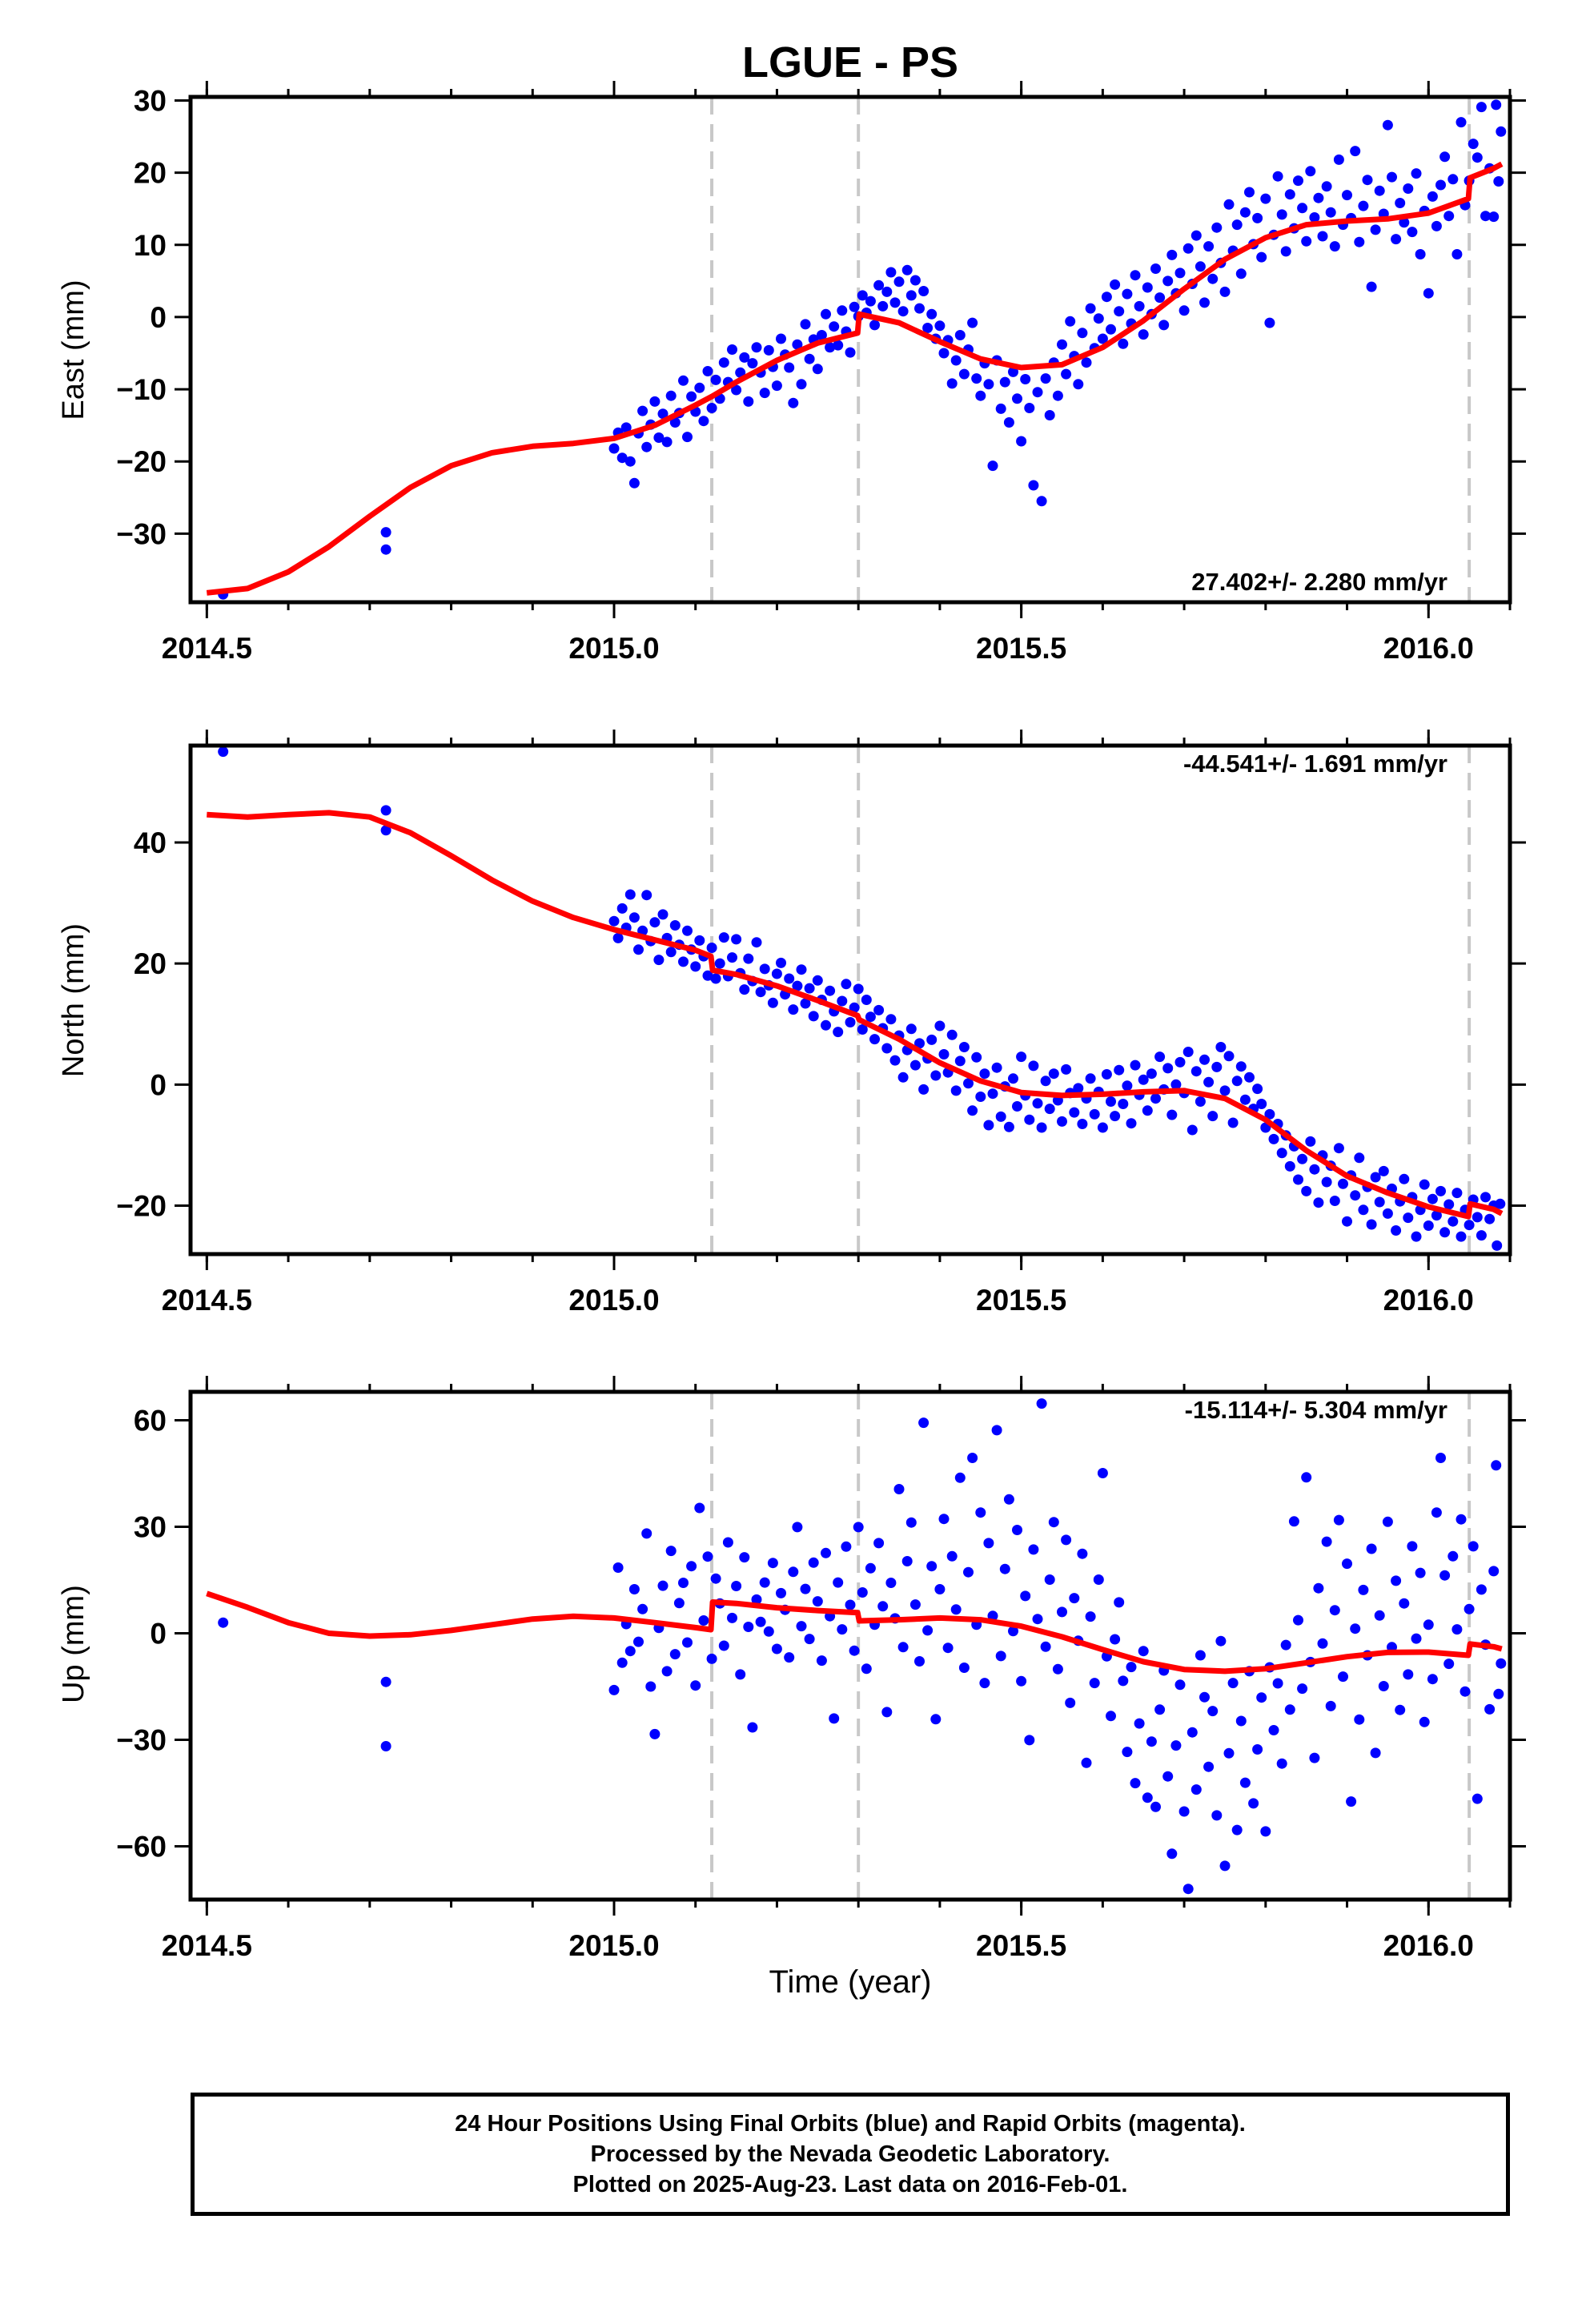 This screenshot has height=2324, width=1582. Describe the element at coordinates (158, 1633) in the screenshot. I see `up-y-tick-label: 0` at that location.